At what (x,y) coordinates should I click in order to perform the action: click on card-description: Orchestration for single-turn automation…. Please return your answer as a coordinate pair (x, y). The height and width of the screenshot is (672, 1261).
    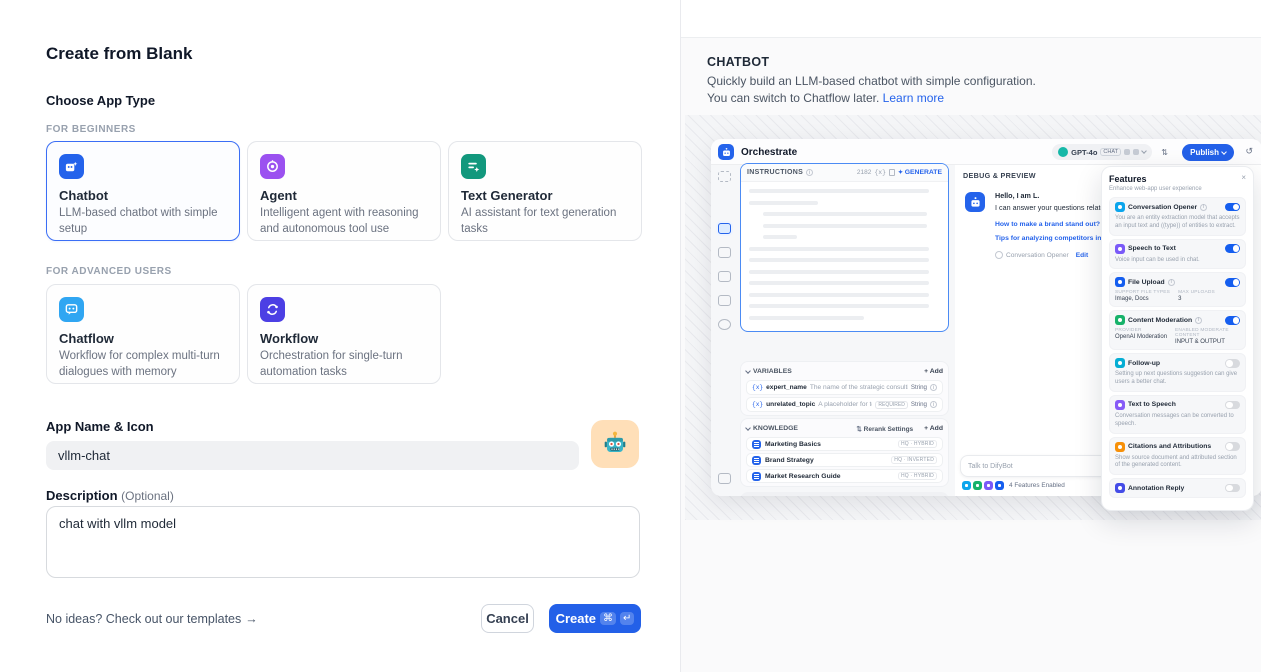
    Looking at the image, I should click on (331, 364).